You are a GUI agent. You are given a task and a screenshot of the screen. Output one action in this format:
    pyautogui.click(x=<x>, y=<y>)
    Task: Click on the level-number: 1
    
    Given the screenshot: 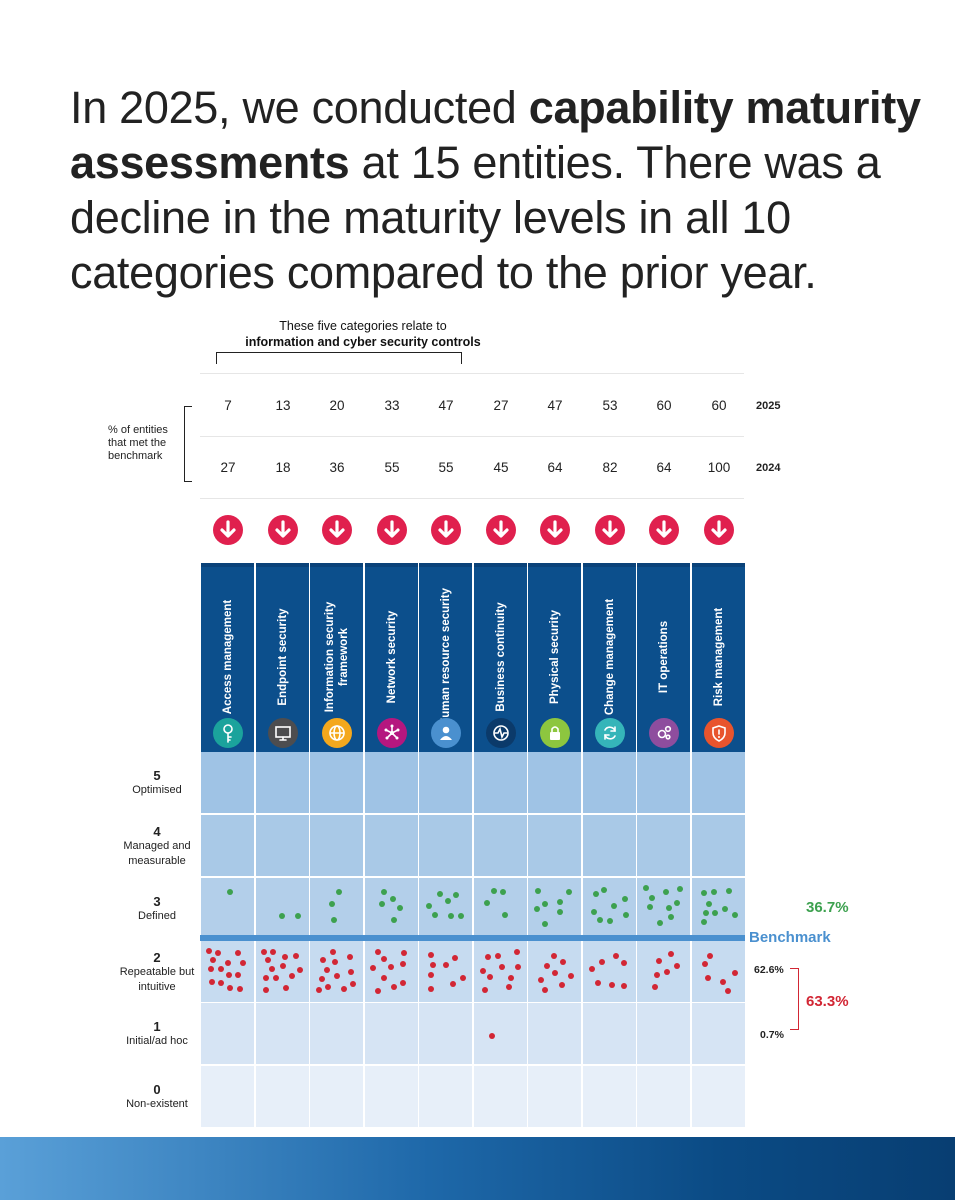 What is the action you would take?
    pyautogui.click(x=157, y=1026)
    